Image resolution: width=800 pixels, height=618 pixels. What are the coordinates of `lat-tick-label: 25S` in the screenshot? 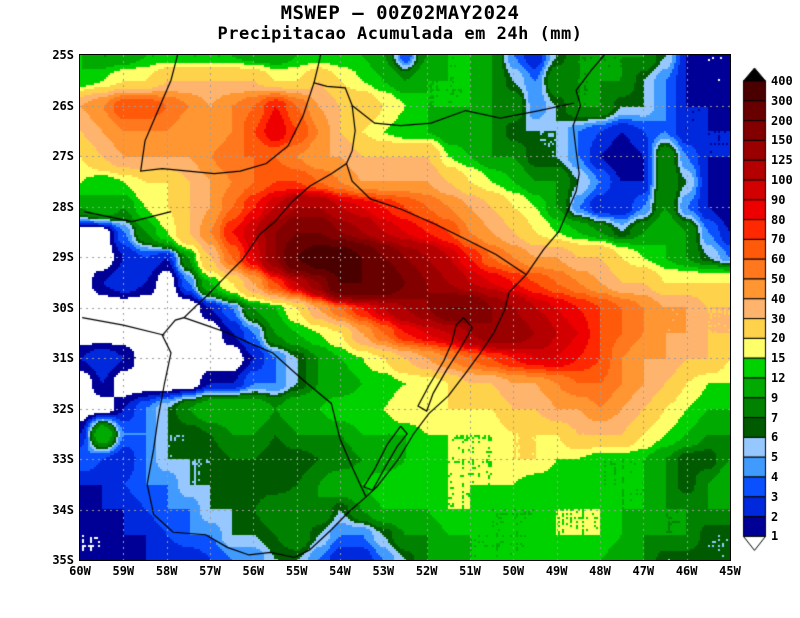 It's located at (63, 55).